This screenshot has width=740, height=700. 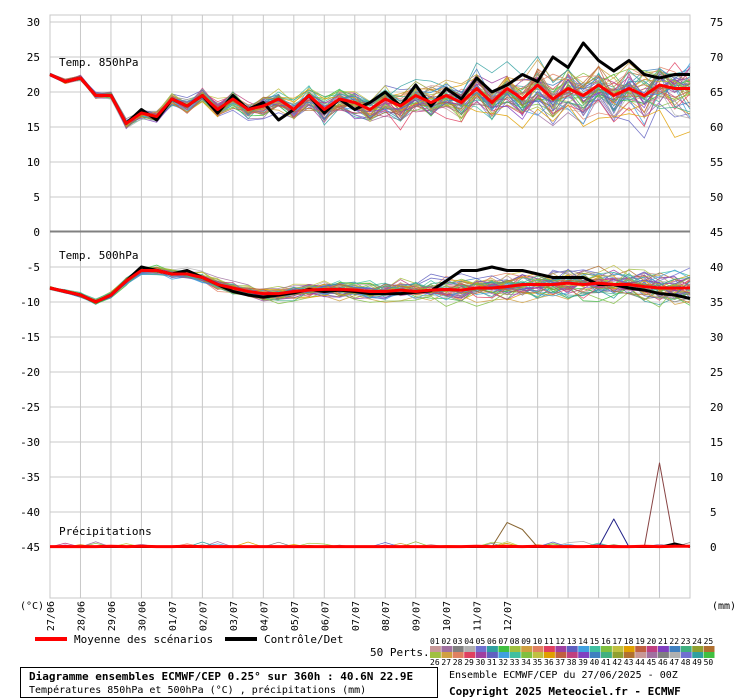 What do you see at coordinates (572, 661) in the screenshot?
I see `legend-member-code: 38` at bounding box center [572, 661].